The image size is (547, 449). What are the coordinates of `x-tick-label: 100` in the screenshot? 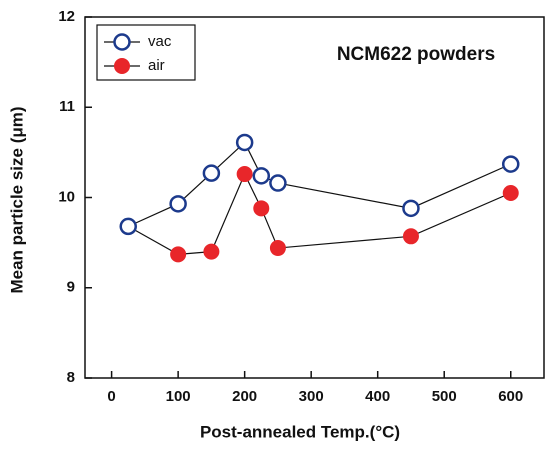 It's located at (178, 396).